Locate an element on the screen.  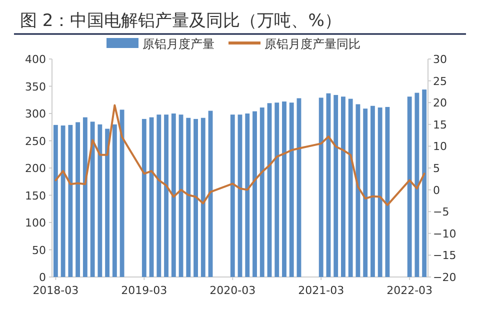
y-tick-label: 200 is located at coordinates (35, 168).